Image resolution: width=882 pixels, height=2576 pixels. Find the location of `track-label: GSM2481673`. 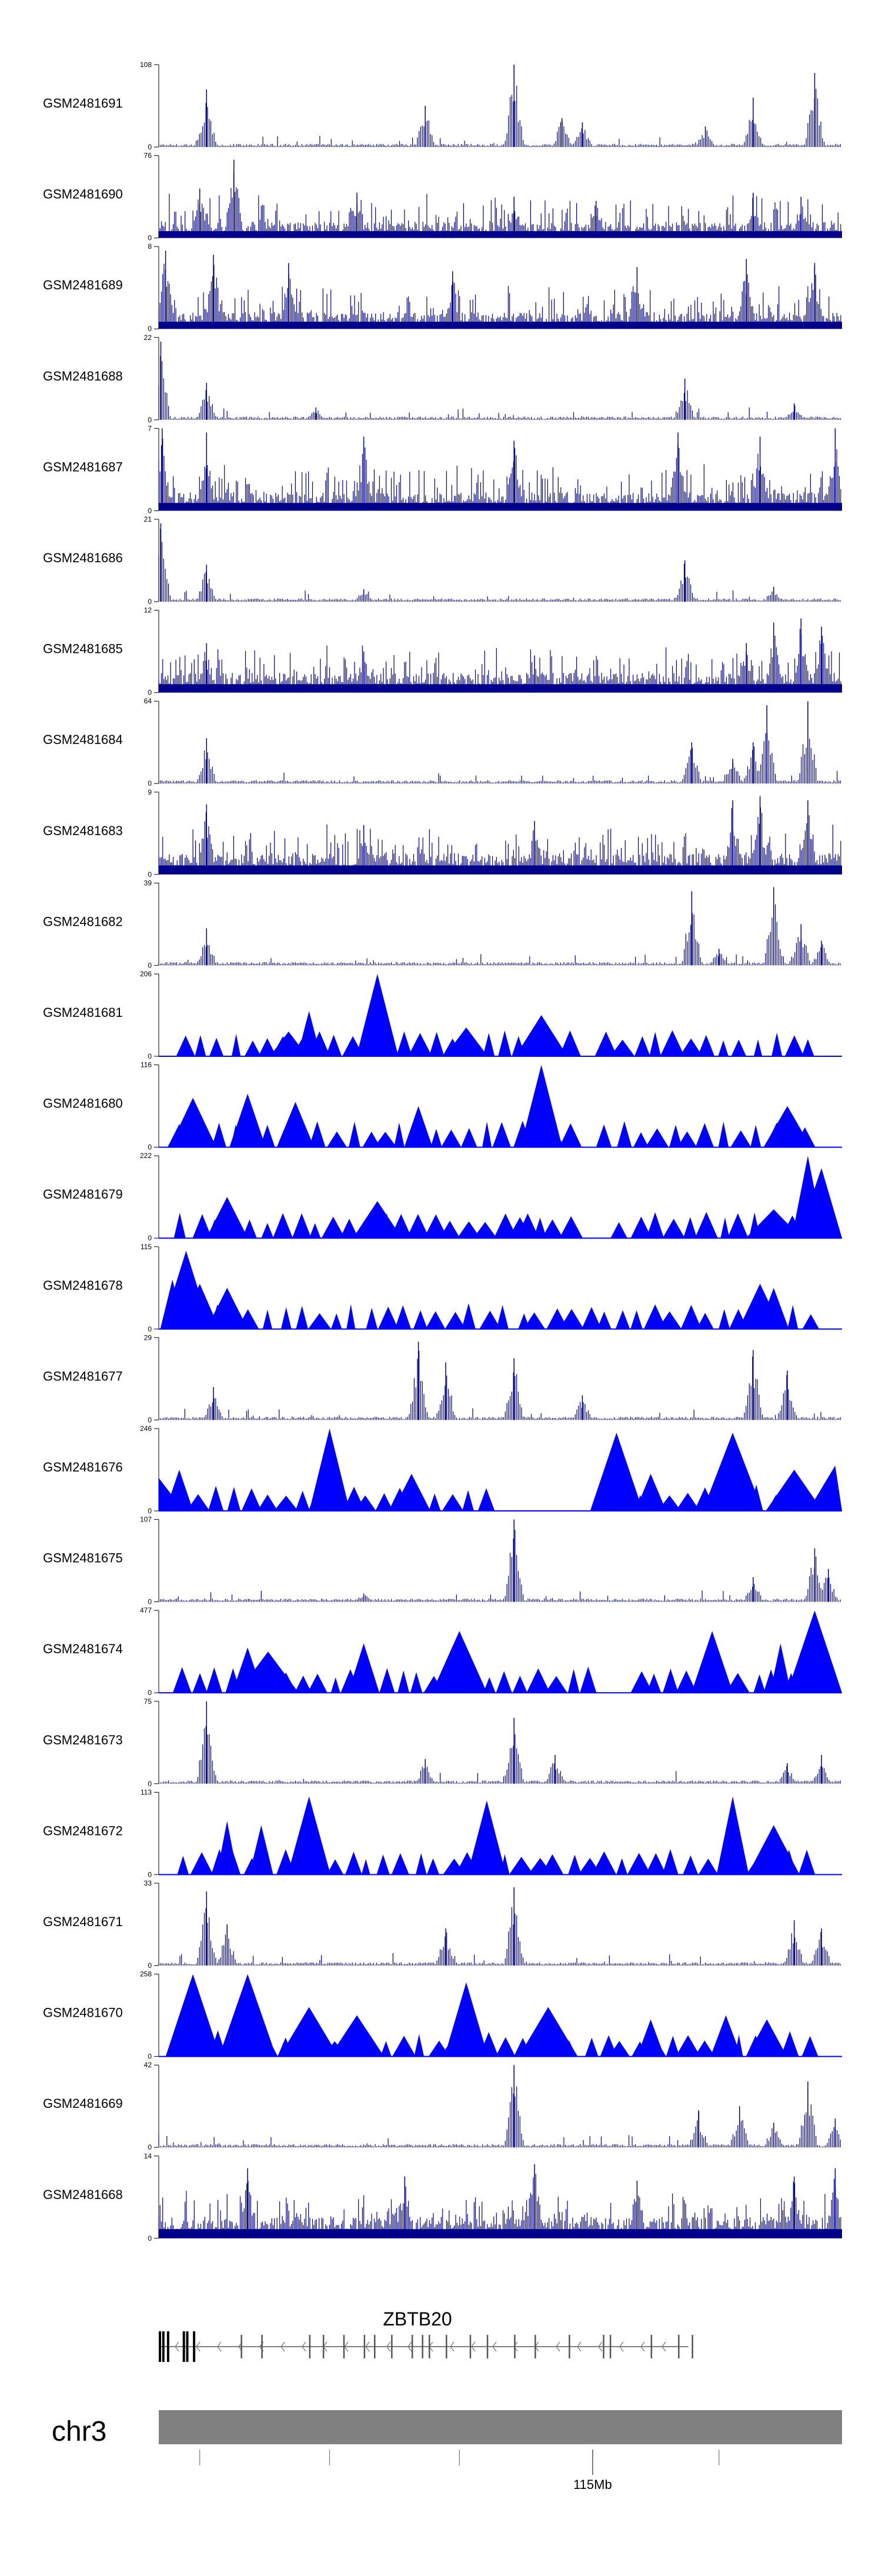

track-label: GSM2481673 is located at coordinates (83, 1740).